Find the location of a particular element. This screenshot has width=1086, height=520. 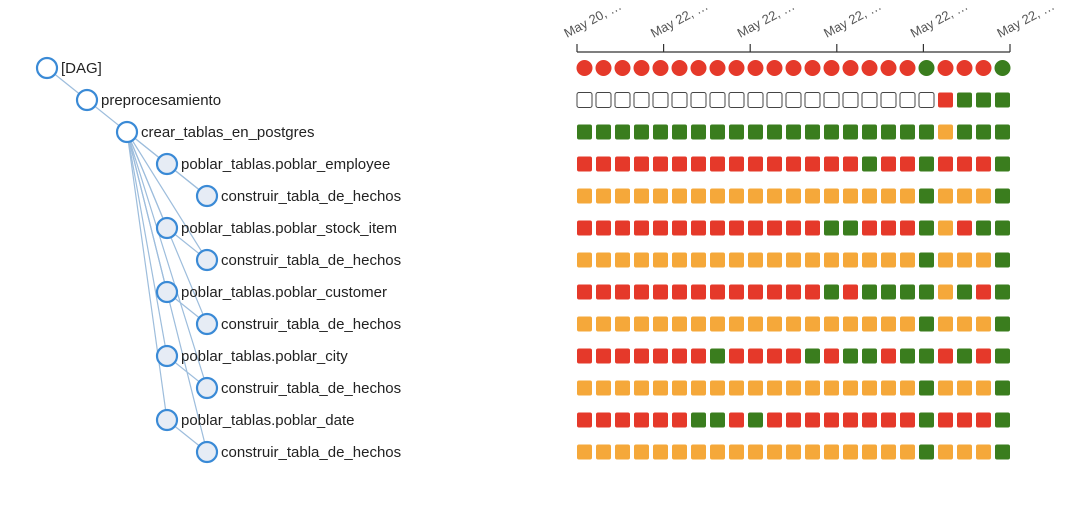

task-node-dag: [DAG] is located at coordinates (68, 68).